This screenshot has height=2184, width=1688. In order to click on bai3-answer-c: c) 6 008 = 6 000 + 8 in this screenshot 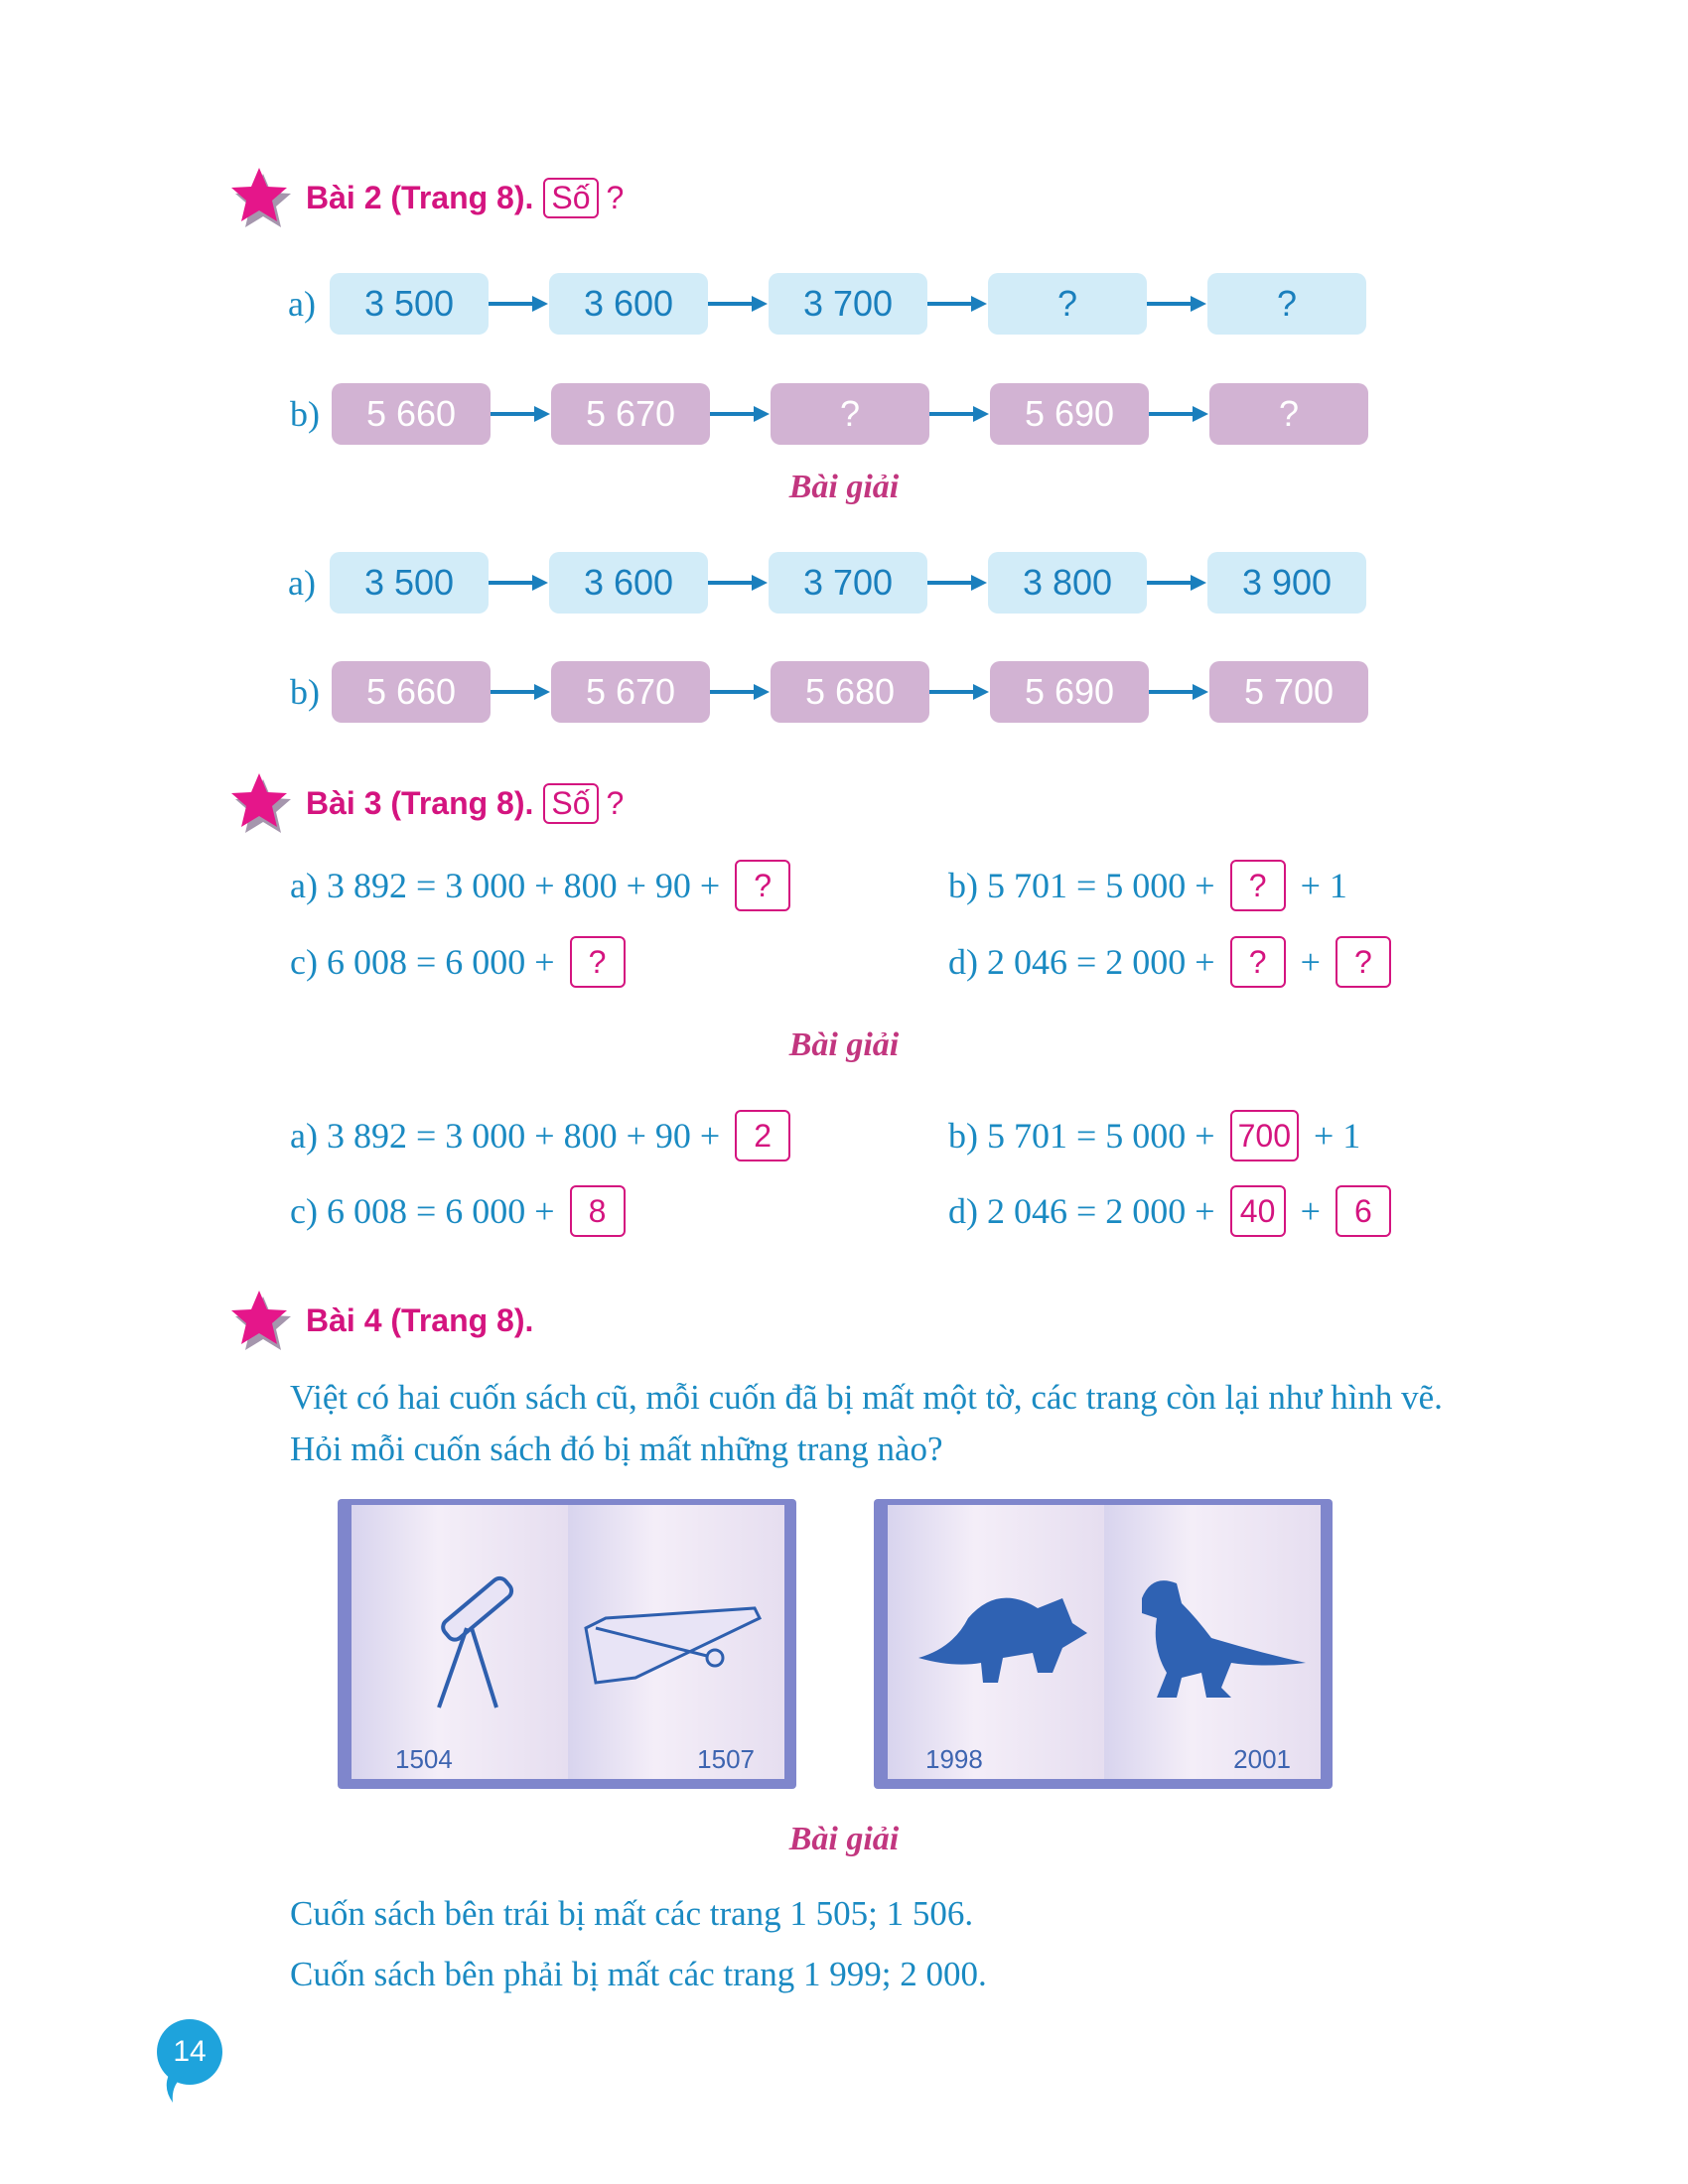, I will do `click(461, 1211)`.